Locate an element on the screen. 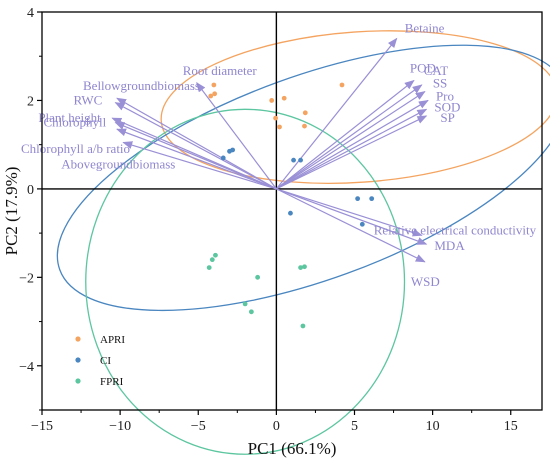 The image size is (550, 467). y-tick-label: 4 is located at coordinates (30, 13).